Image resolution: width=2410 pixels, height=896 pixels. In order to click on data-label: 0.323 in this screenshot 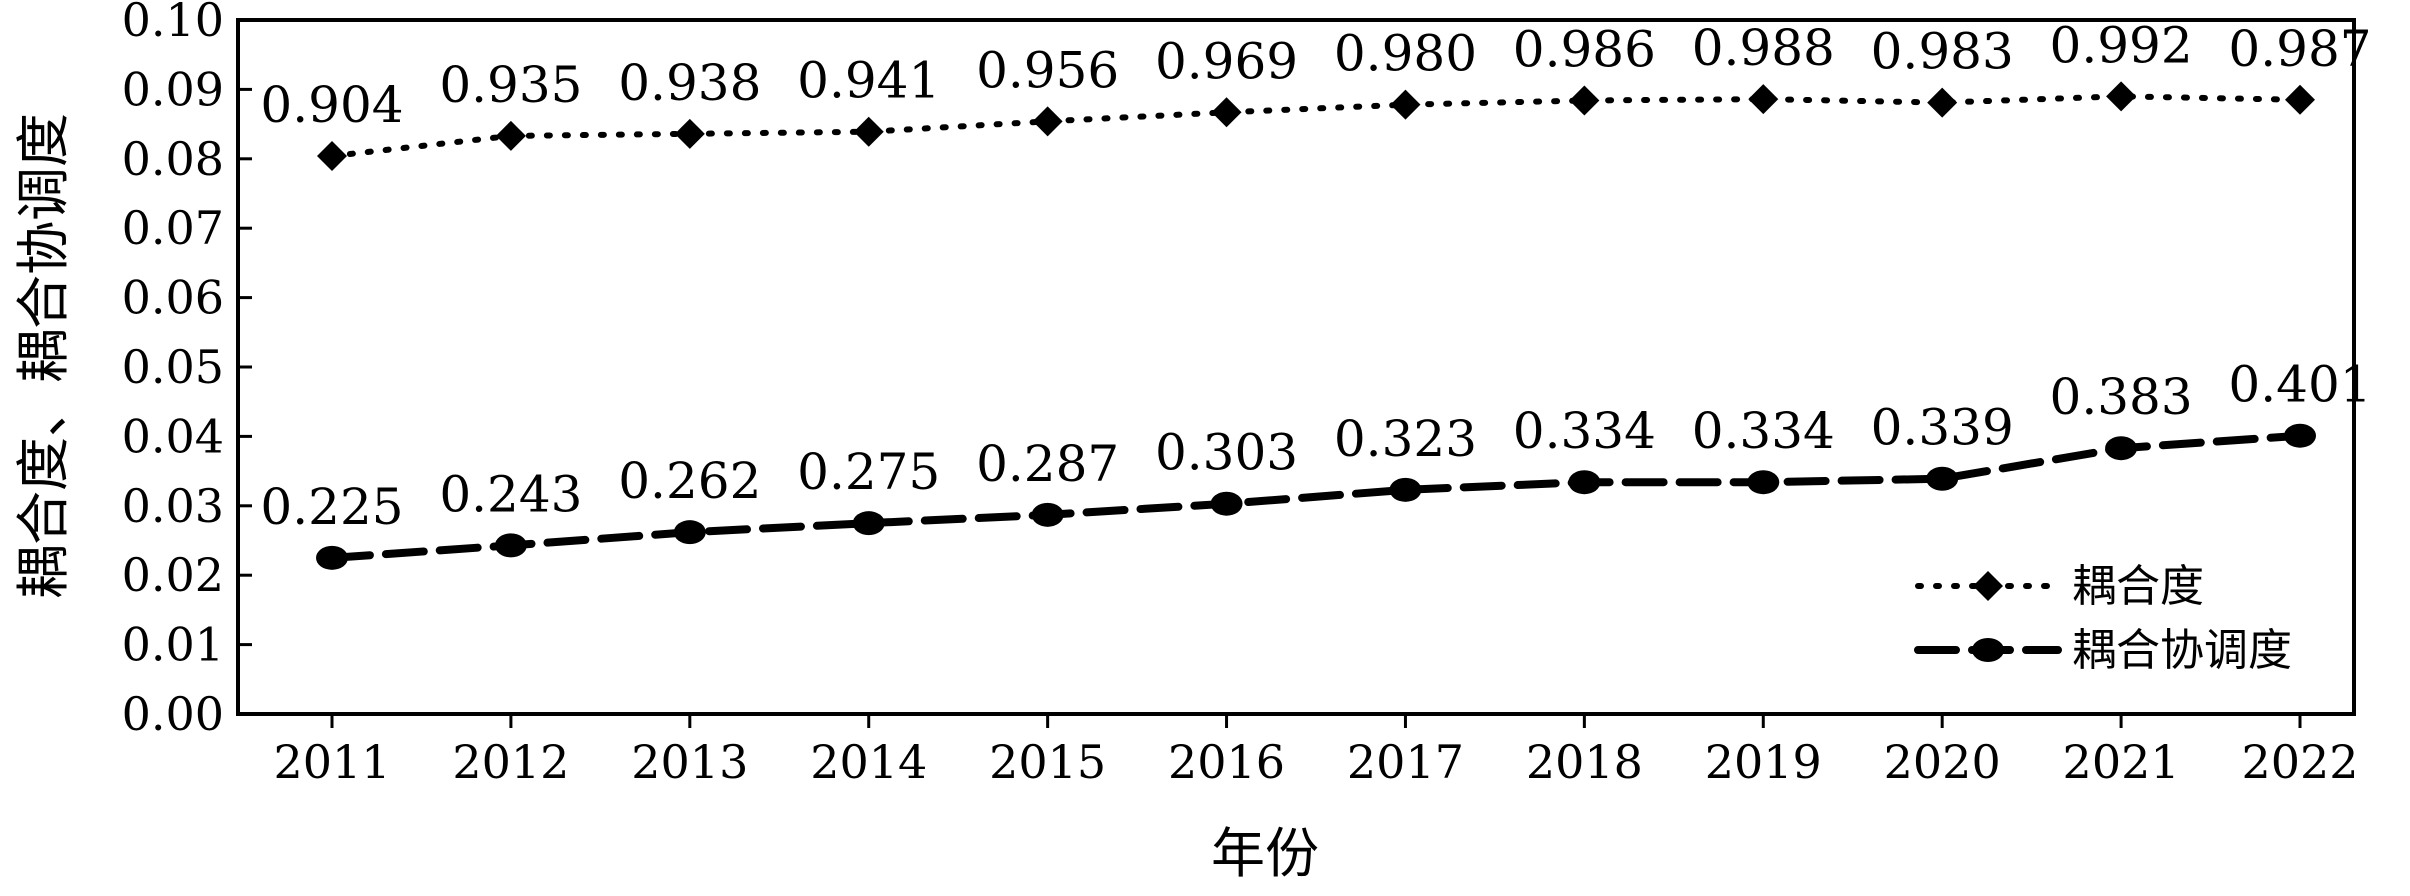, I will do `click(1405, 439)`.